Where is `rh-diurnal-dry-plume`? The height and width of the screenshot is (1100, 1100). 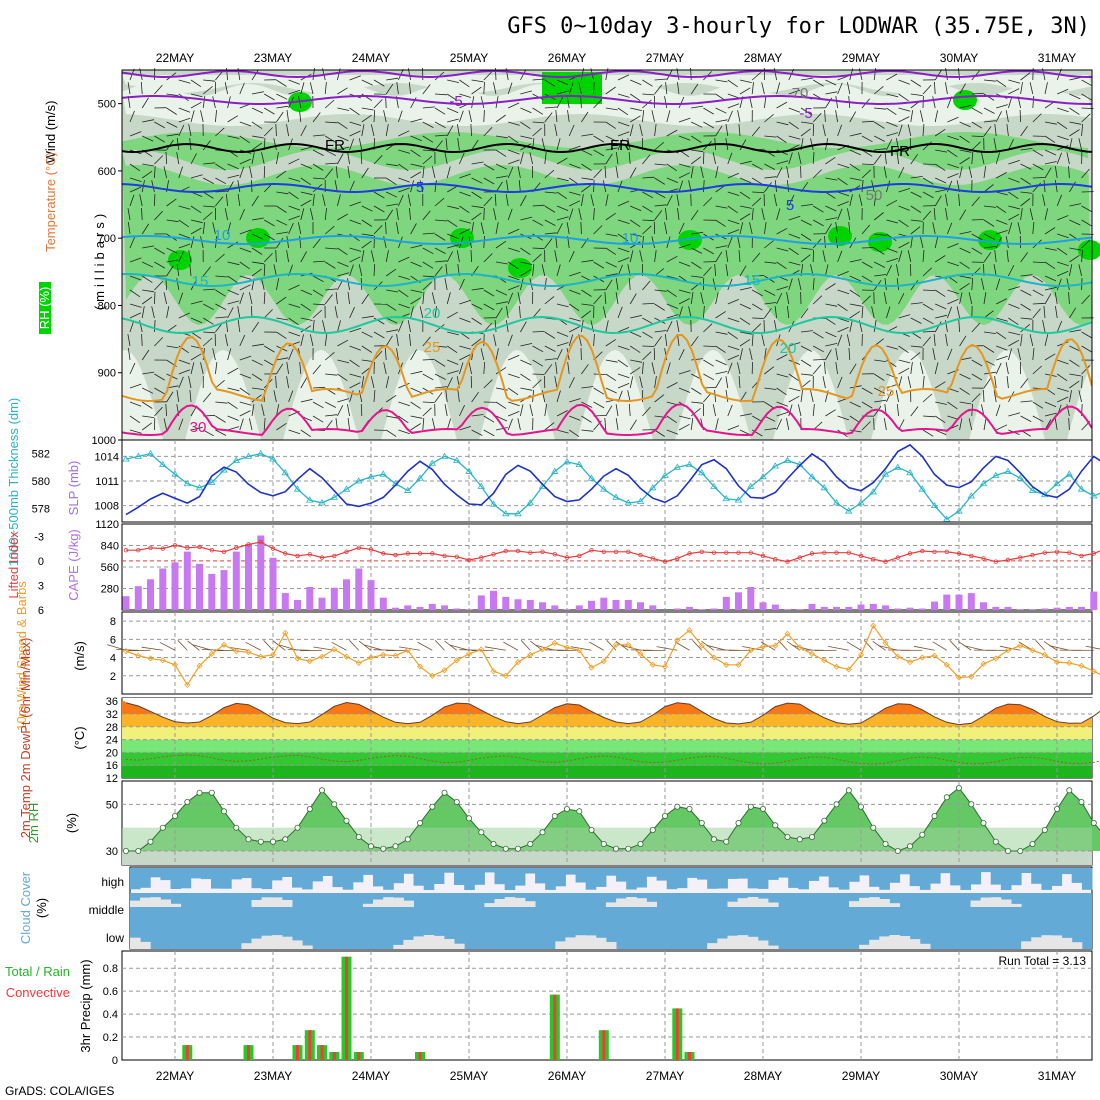
rh-diurnal-dry-plume is located at coordinates (517, 395).